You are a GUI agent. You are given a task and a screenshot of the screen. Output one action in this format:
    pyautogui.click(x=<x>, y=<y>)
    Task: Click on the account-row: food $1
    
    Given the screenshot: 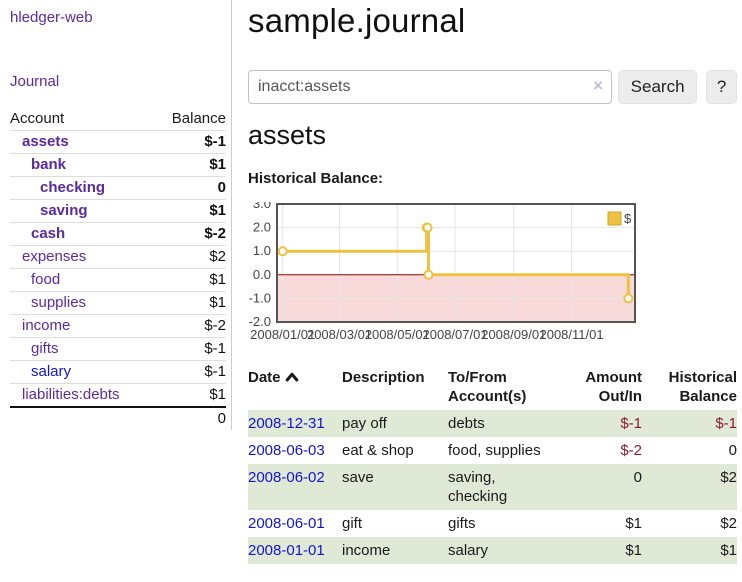 What is the action you would take?
    pyautogui.click(x=118, y=280)
    